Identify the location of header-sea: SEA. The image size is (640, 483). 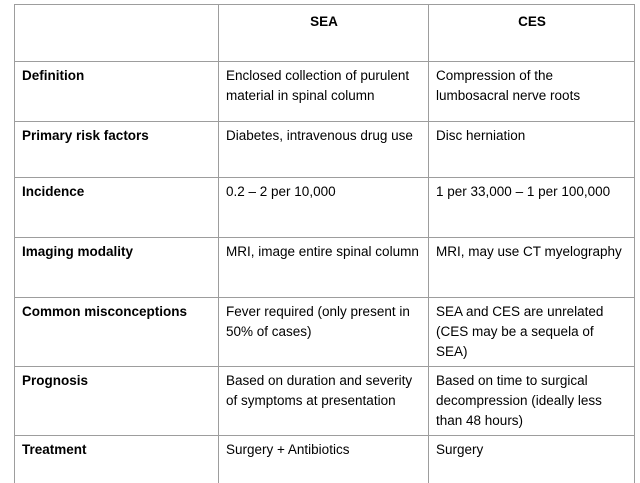
(323, 33).